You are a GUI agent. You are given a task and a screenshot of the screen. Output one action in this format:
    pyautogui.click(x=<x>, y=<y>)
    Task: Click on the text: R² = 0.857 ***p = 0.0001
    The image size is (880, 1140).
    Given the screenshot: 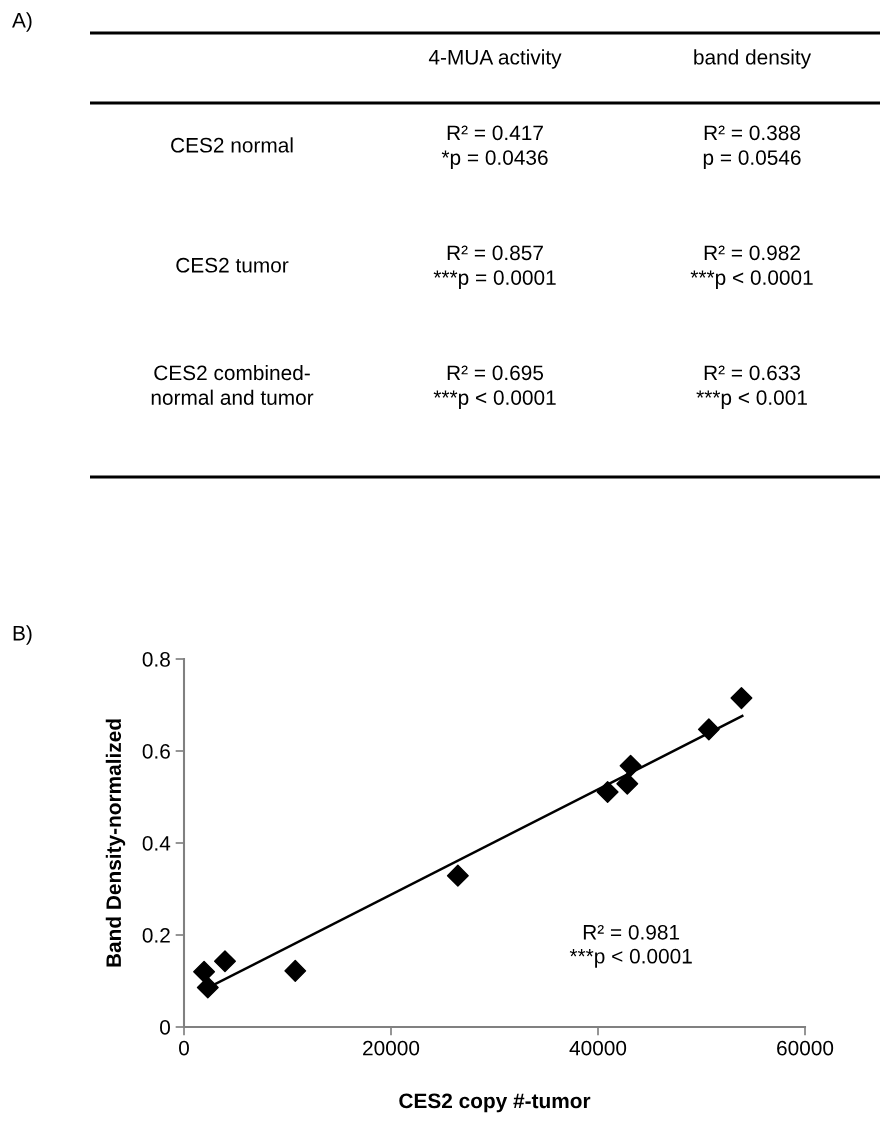 What is the action you would take?
    pyautogui.click(x=494, y=267)
    